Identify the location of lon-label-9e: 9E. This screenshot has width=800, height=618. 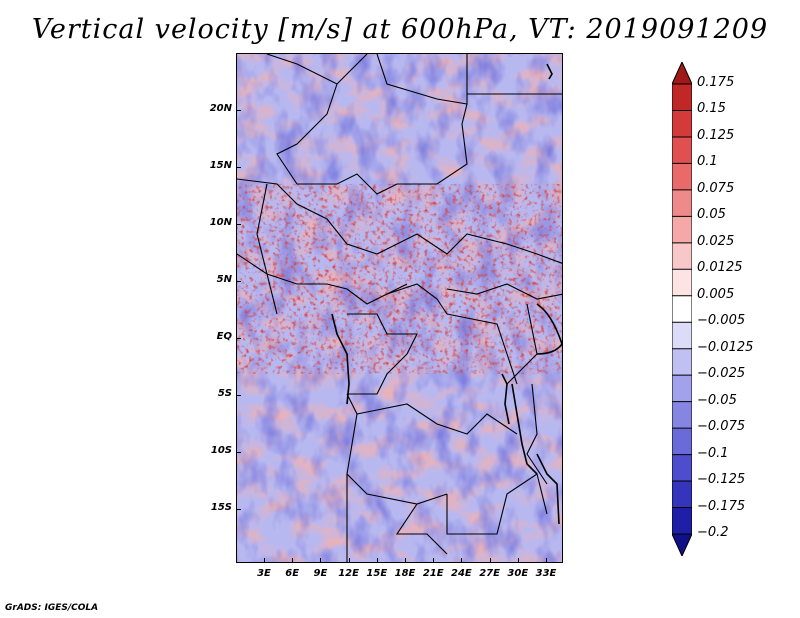
(320, 573).